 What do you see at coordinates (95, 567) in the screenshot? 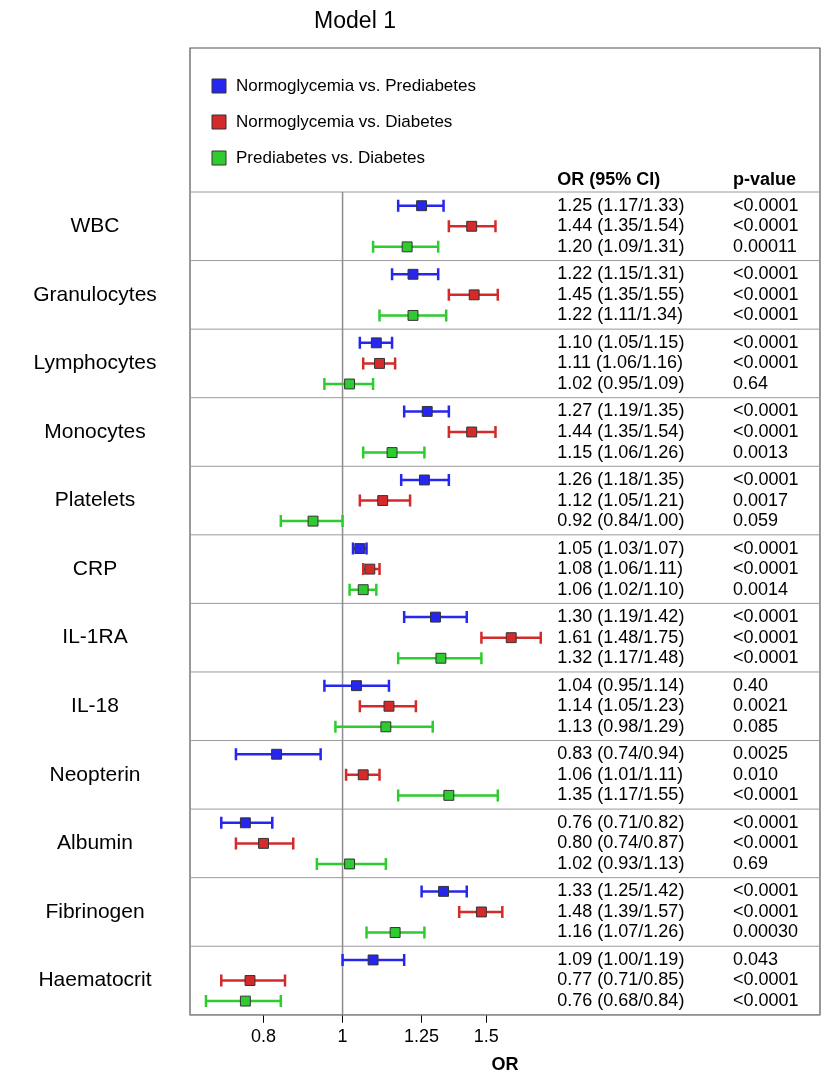
I see `y-tick-label: CRP` at bounding box center [95, 567].